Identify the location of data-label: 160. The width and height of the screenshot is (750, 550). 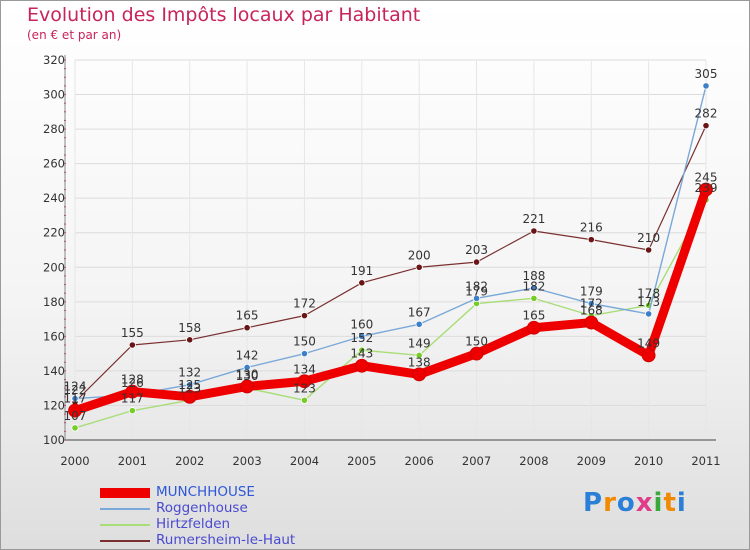
(361, 324).